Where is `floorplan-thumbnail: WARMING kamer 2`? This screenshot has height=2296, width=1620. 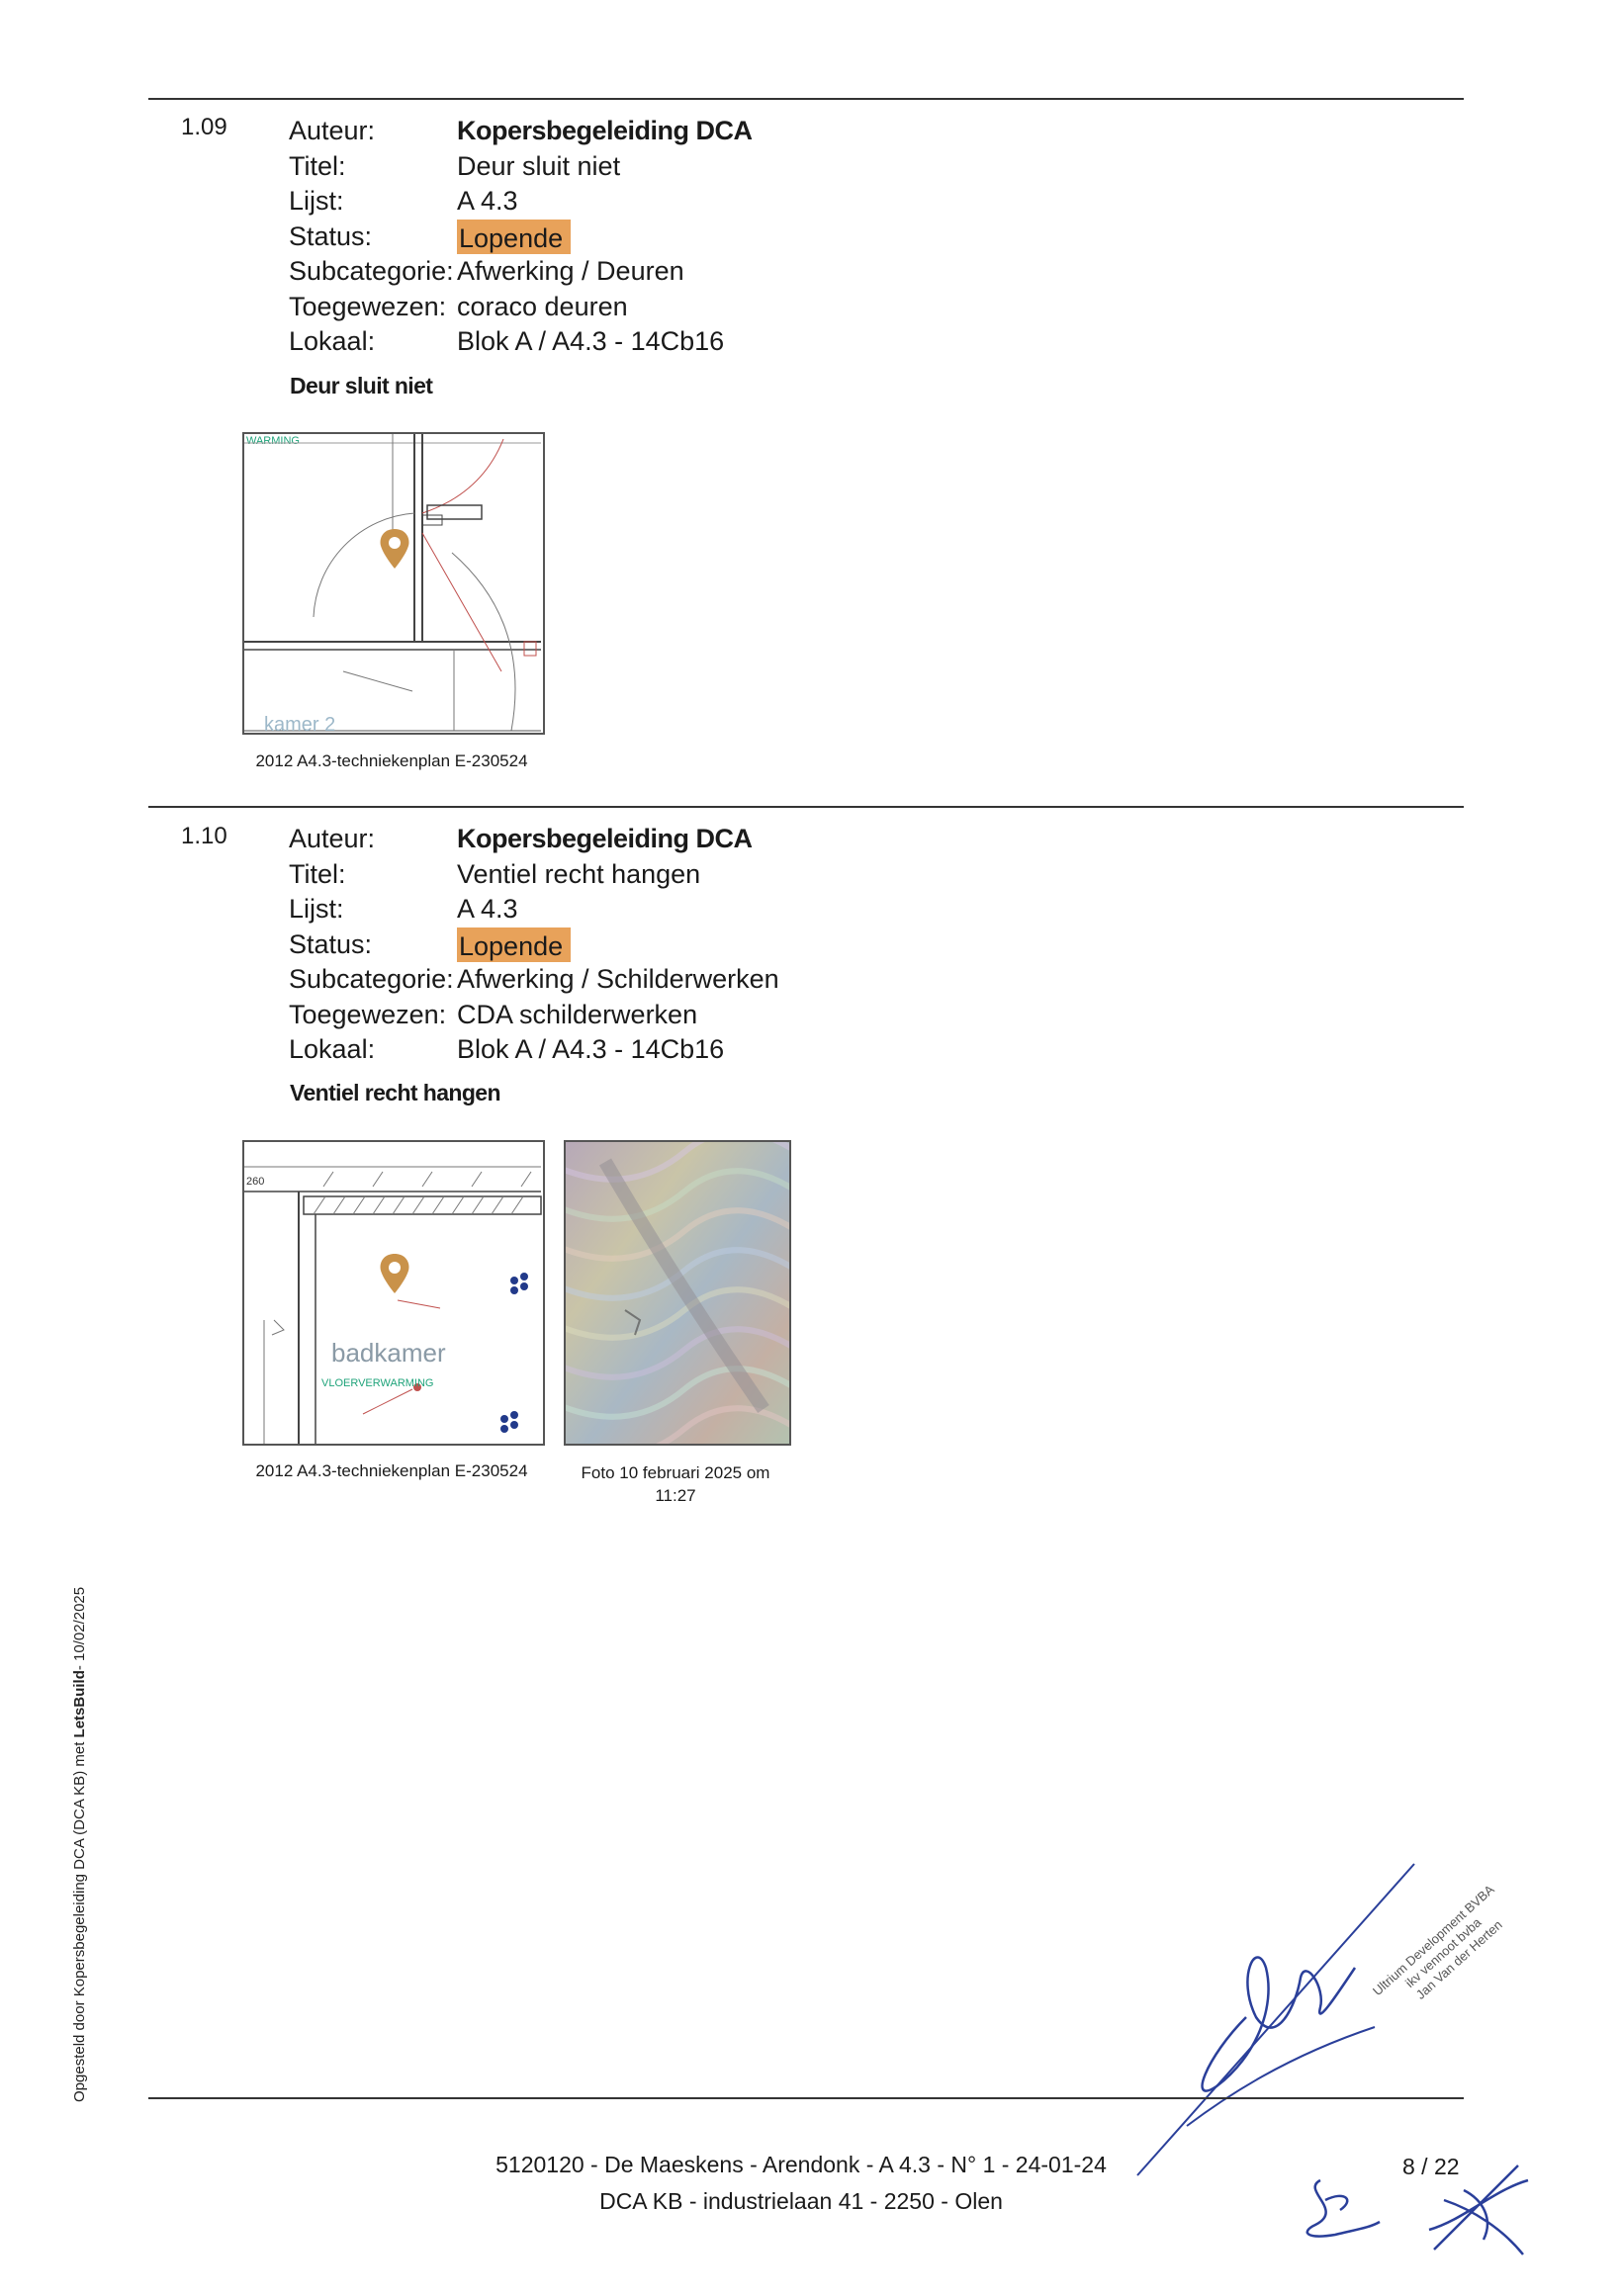 floorplan-thumbnail: WARMING kamer 2 is located at coordinates (393, 583).